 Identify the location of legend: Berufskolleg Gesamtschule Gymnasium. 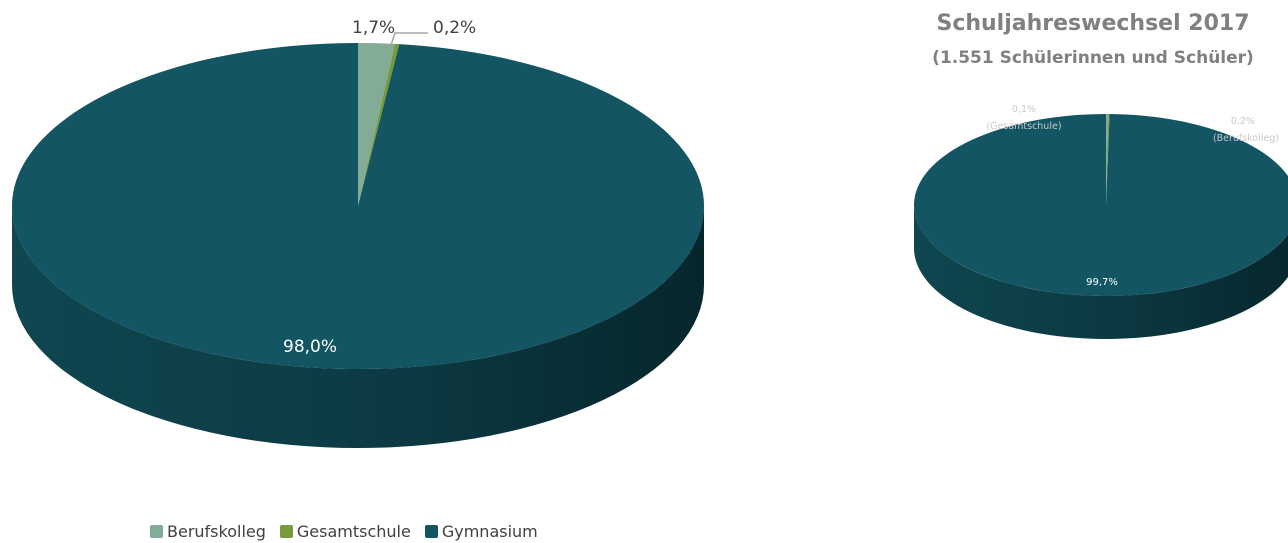
(344, 531).